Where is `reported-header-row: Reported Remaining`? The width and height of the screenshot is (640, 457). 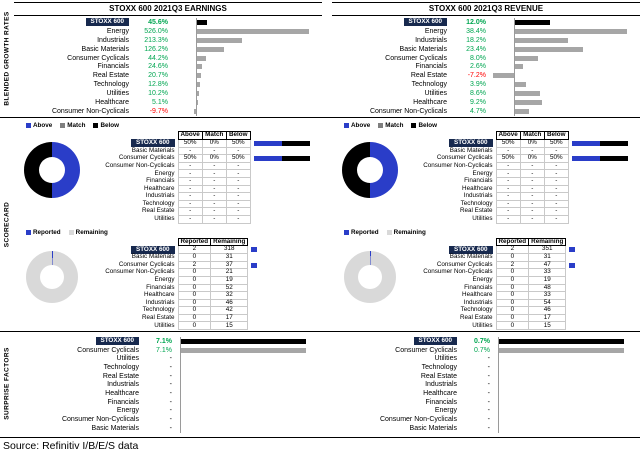 reported-header-row: Reported Remaining is located at coordinates (199, 242).